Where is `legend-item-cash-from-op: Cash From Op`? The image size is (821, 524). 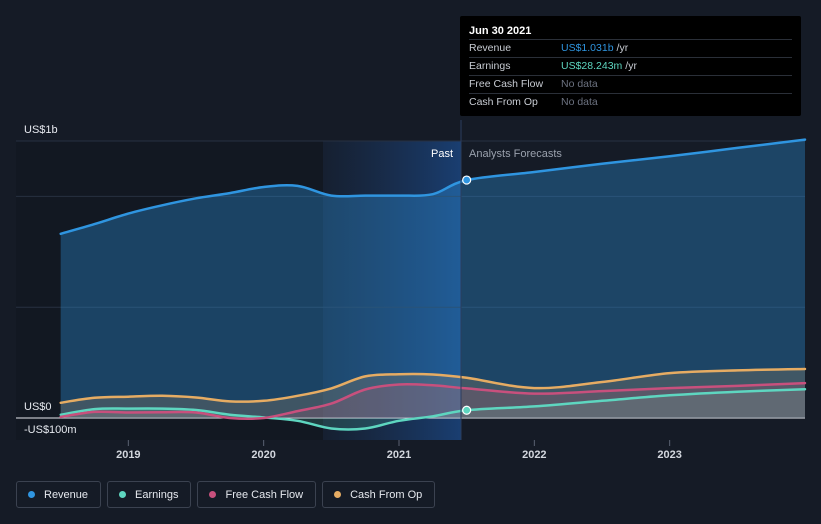 legend-item-cash-from-op: Cash From Op is located at coordinates (379, 494).